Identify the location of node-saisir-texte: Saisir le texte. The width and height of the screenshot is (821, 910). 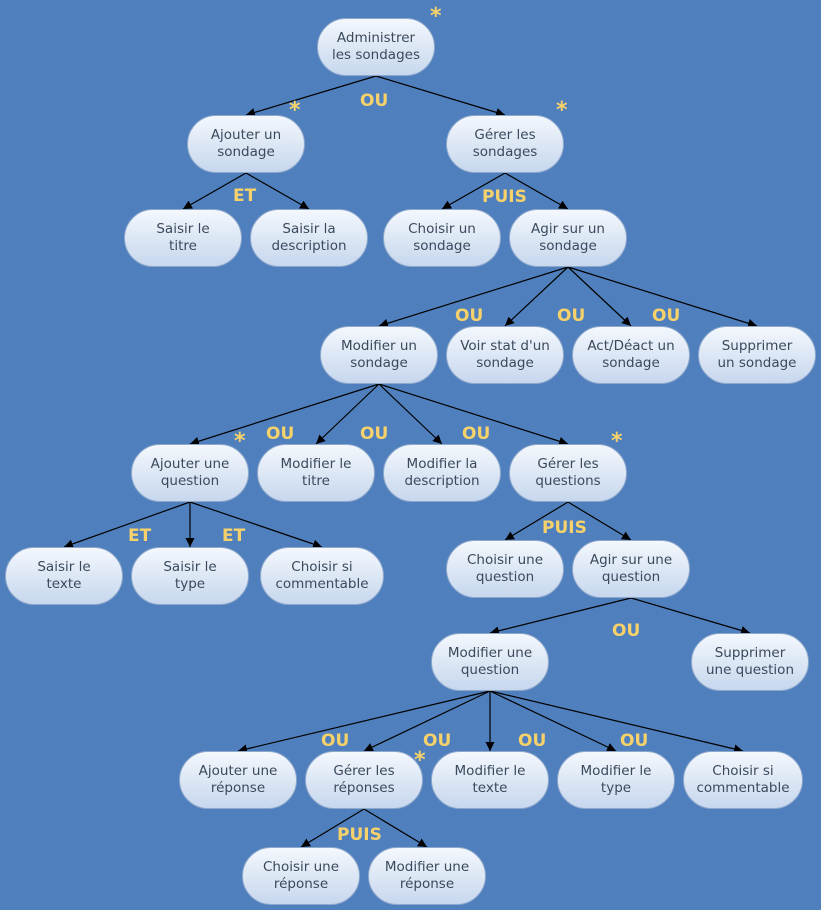
(64, 576).